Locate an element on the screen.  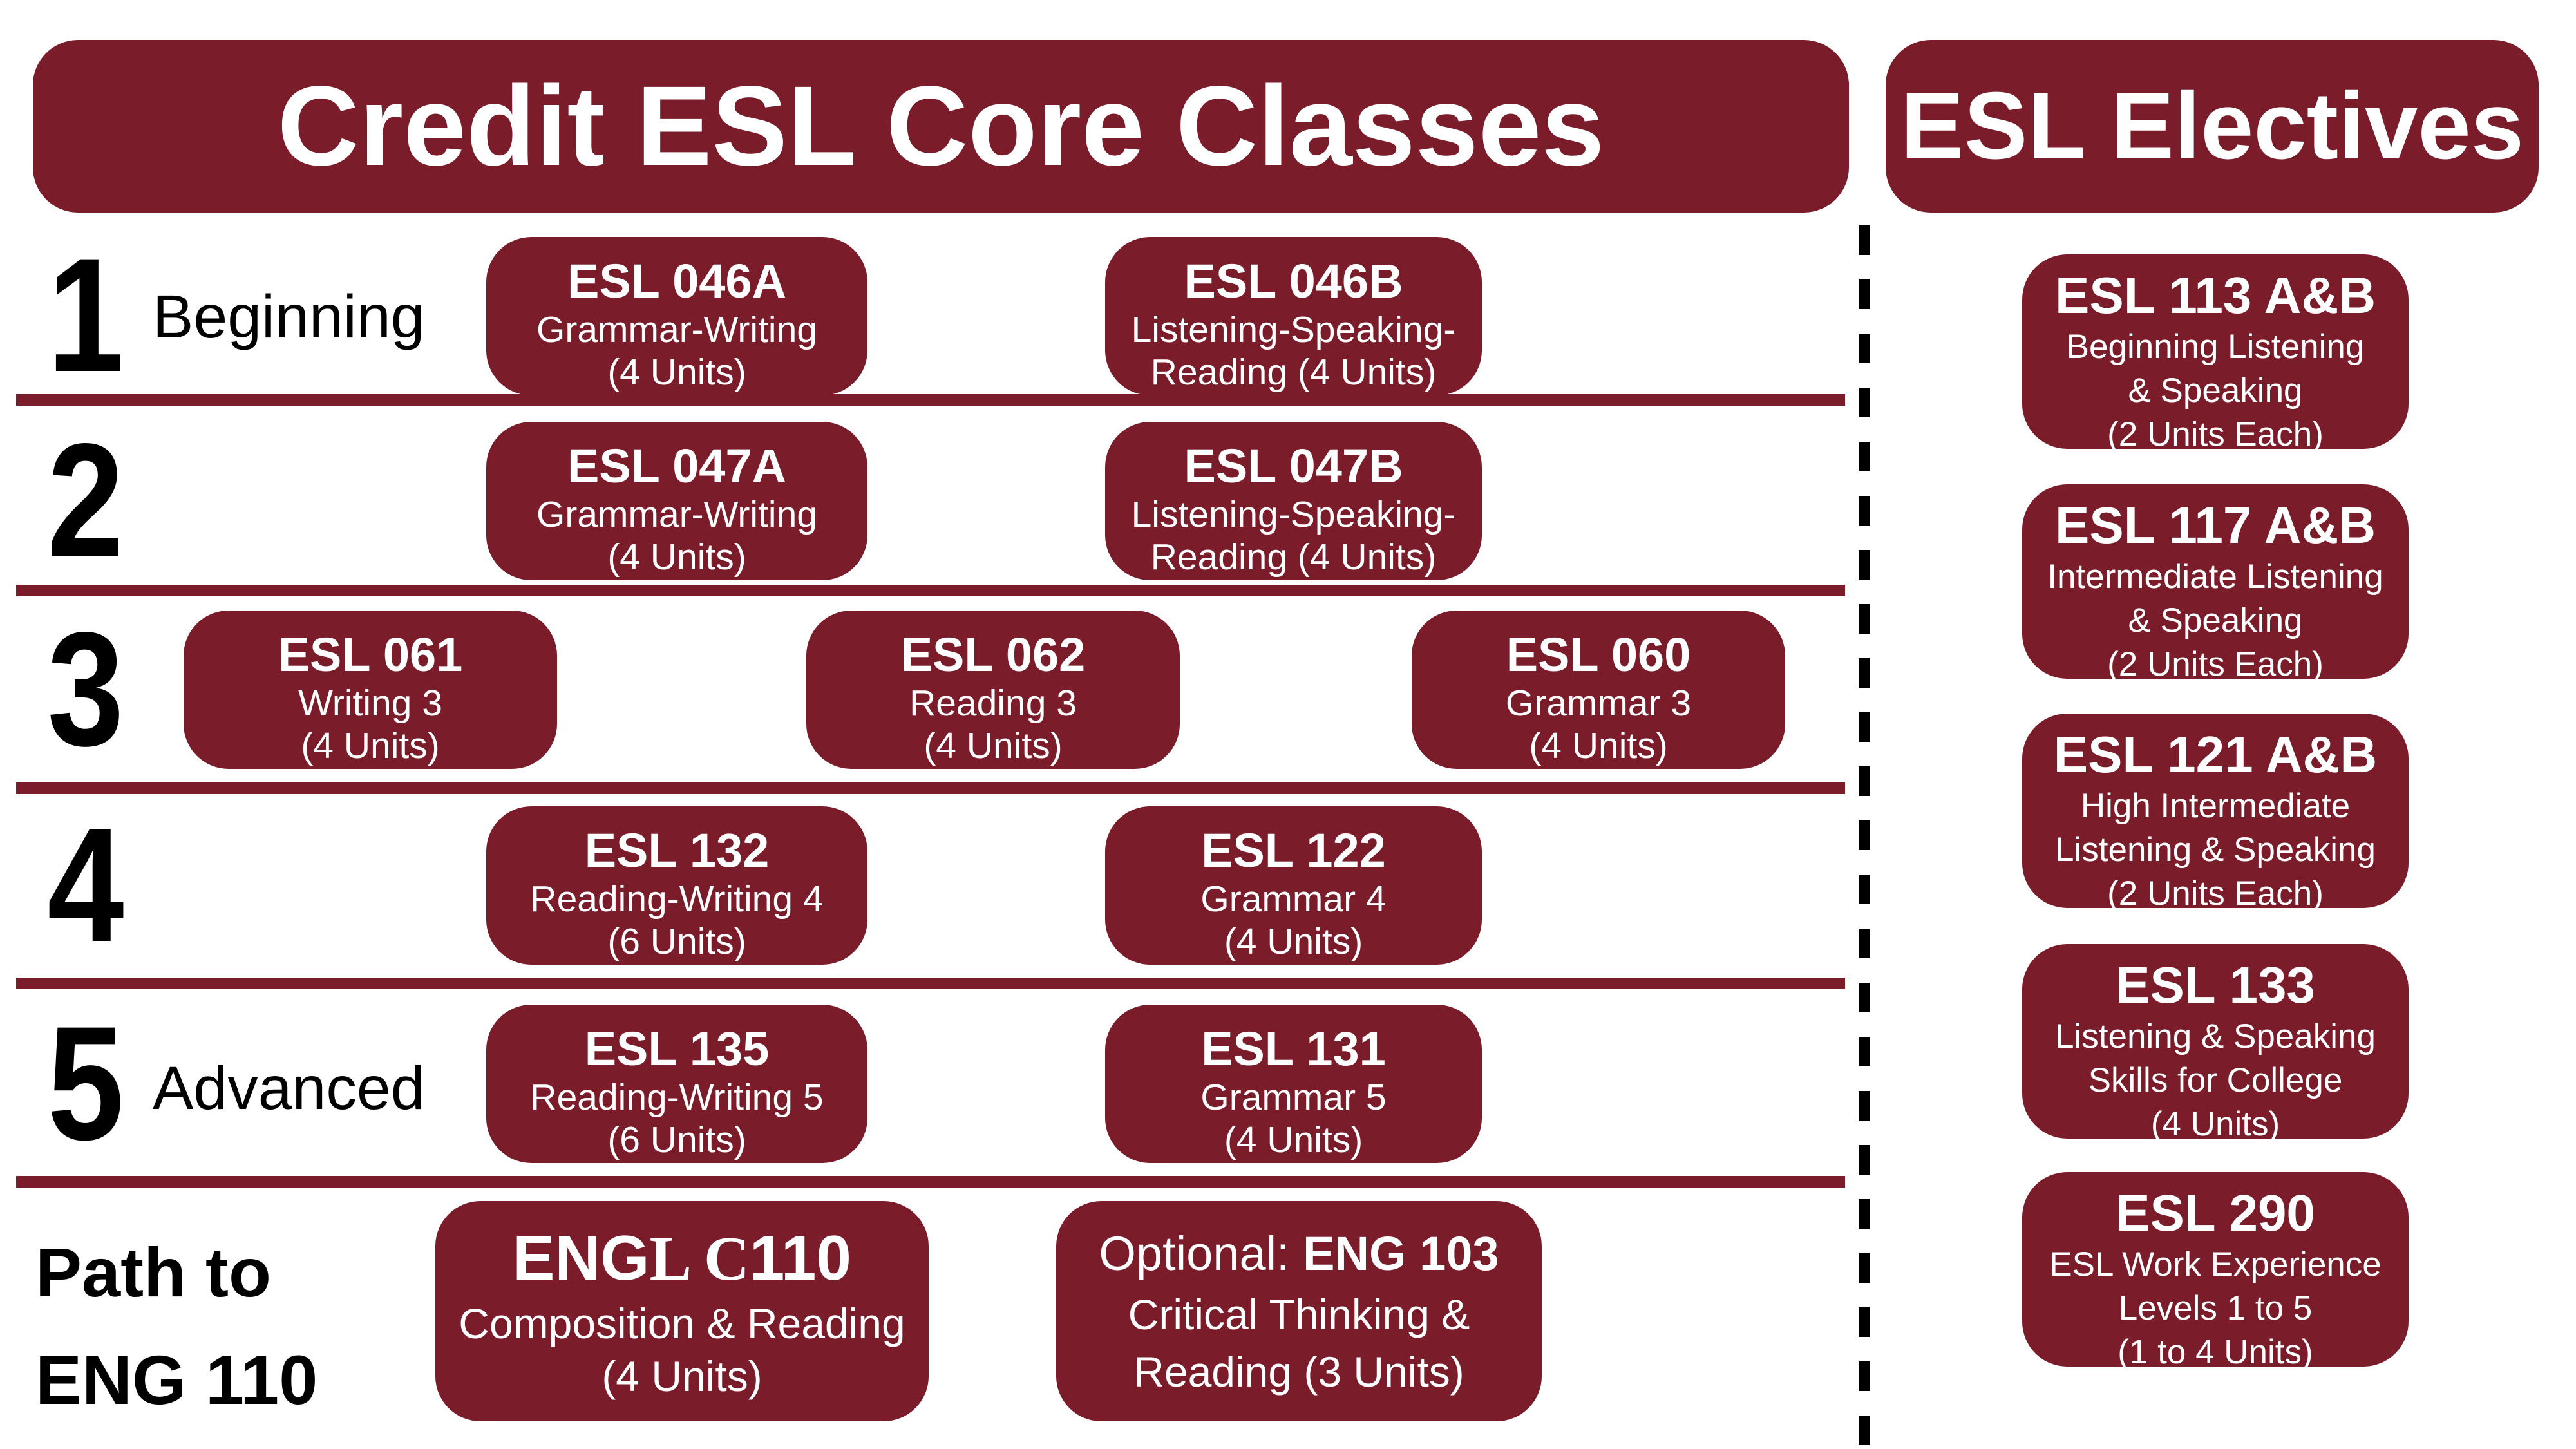
level-number-2: 2 is located at coordinates (85, 500).